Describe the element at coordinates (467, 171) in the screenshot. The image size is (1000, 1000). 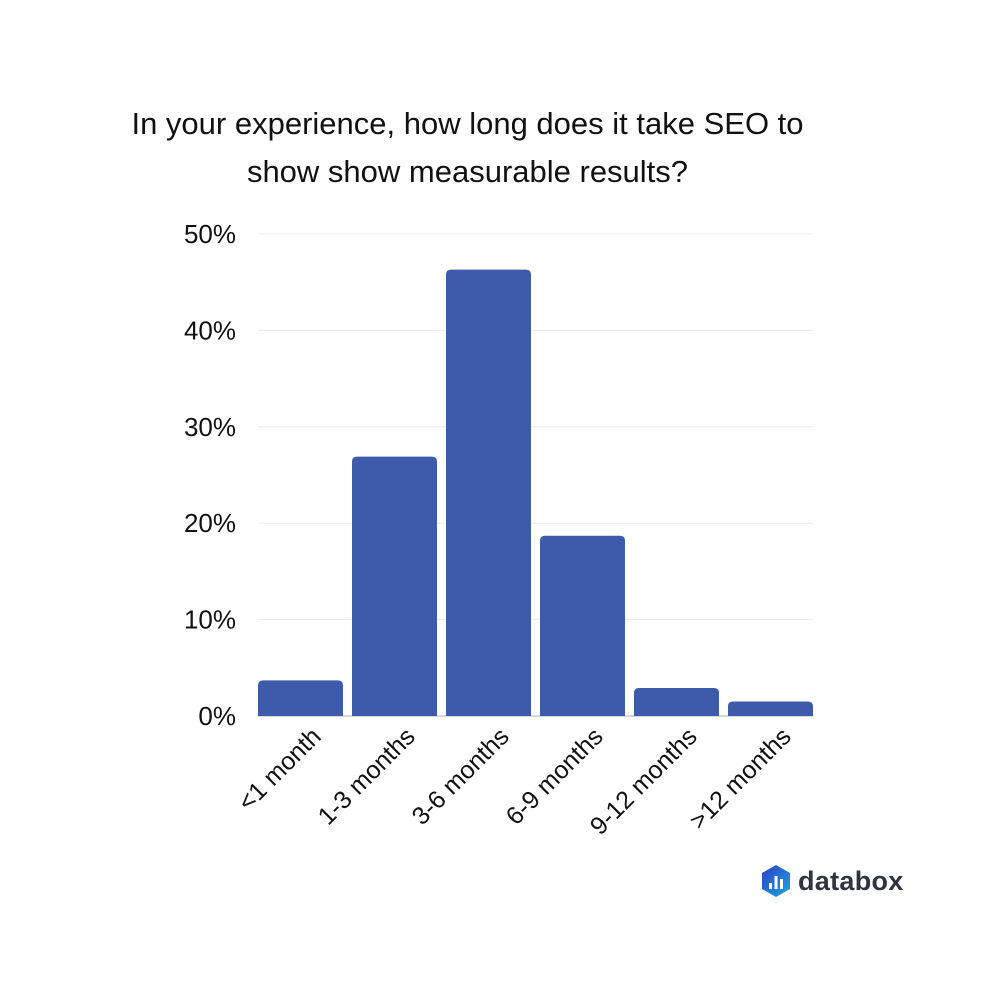
I see `chart-title-line-2: show show measurable results?` at that location.